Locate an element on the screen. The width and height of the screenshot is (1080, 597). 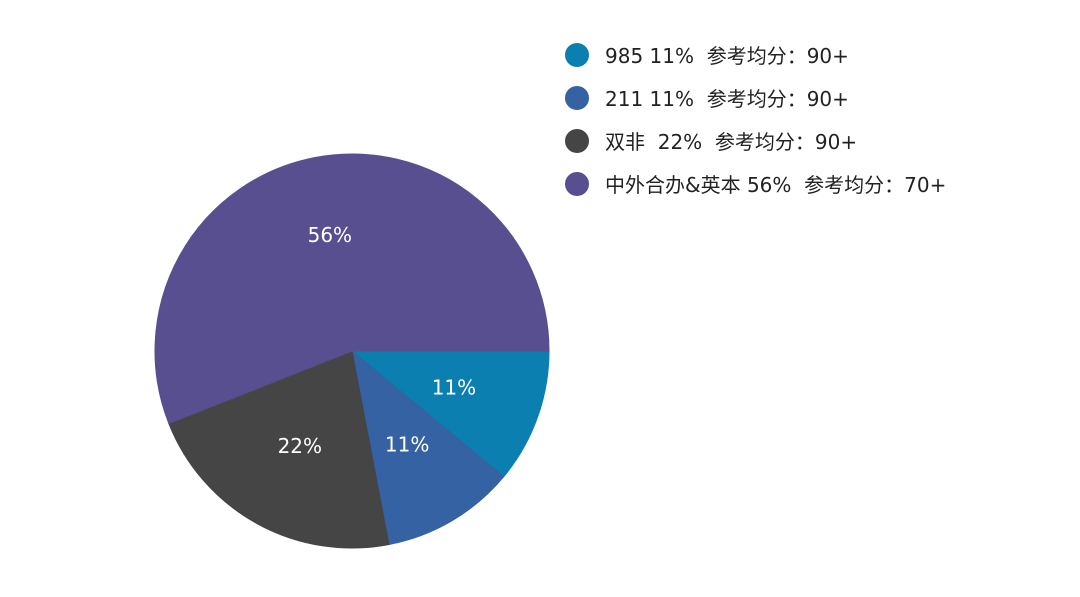
legend-item-985: 985 11% 参考均分：90+ is located at coordinates (755, 54).